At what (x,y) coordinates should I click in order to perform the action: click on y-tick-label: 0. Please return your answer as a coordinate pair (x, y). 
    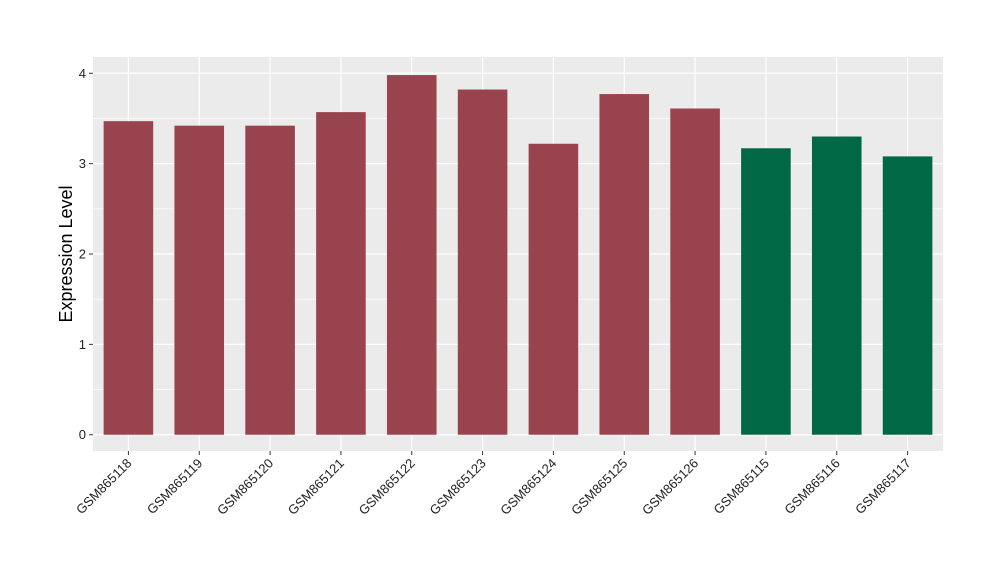
    Looking at the image, I should click on (82, 434).